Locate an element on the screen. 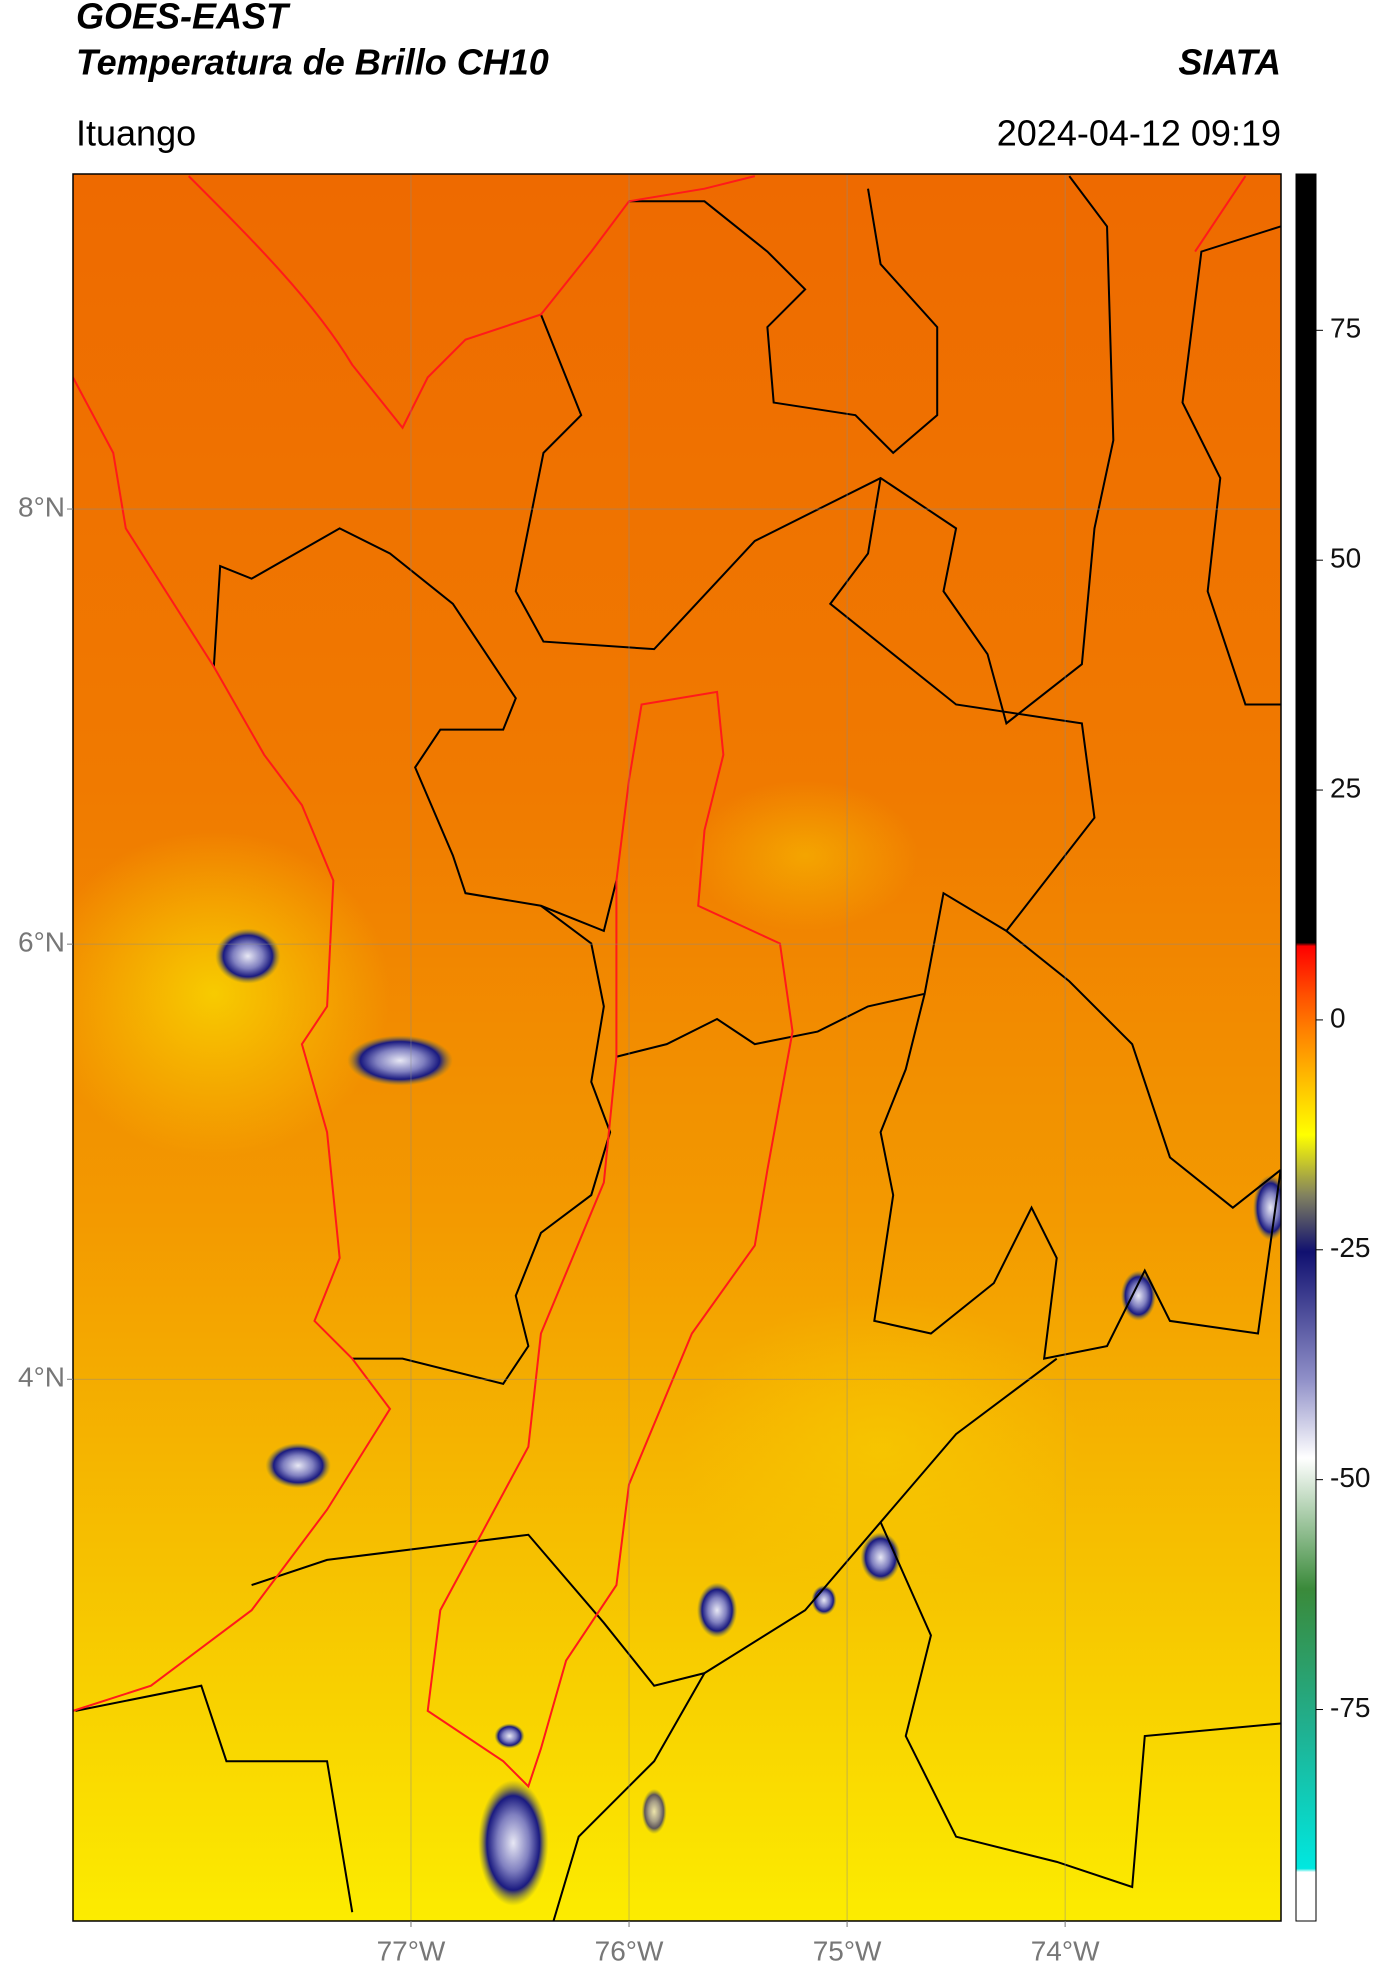 The height and width of the screenshot is (1981, 1384). x-tick-label: 74°W is located at coordinates (1065, 1950).